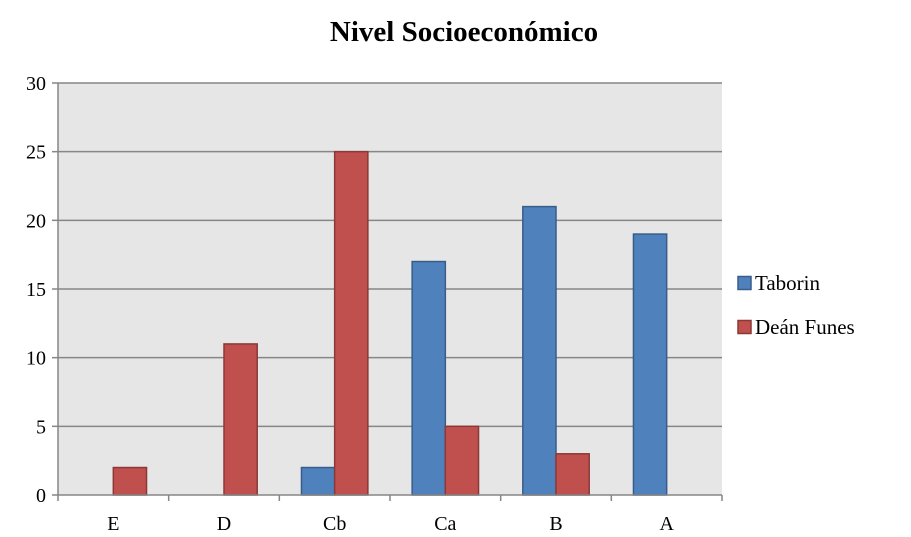  Describe the element at coordinates (572, 474) in the screenshot. I see `bar-de-n-funes-b` at that location.